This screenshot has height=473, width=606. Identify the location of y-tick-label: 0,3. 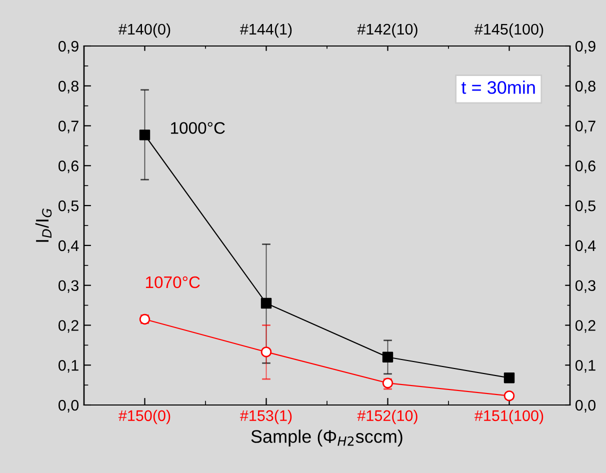
(68, 286).